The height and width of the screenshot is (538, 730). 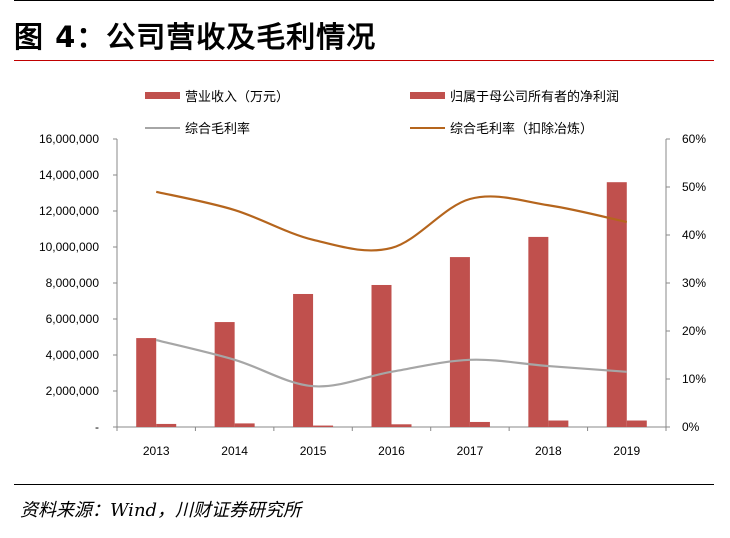 What do you see at coordinates (217, 129) in the screenshot?
I see `legend-label: 综合毛利率` at bounding box center [217, 129].